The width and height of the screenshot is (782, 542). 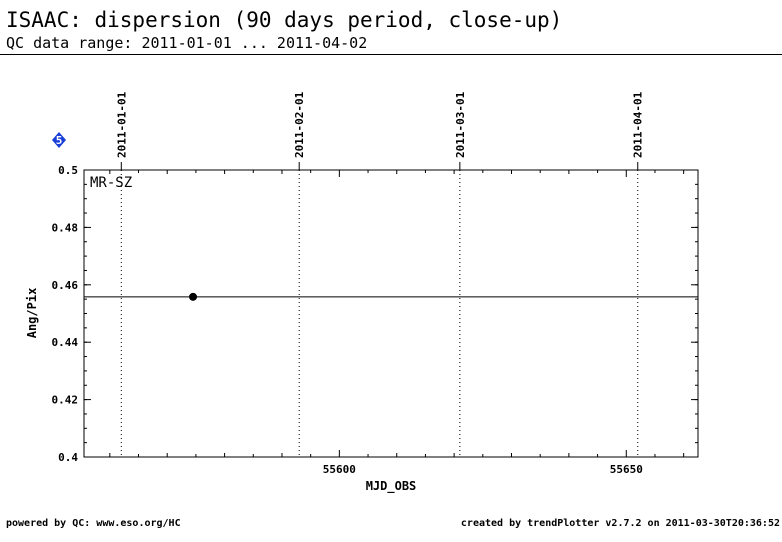 What do you see at coordinates (460, 124) in the screenshot?
I see `date-marker-label: 2011-03-01` at bounding box center [460, 124].